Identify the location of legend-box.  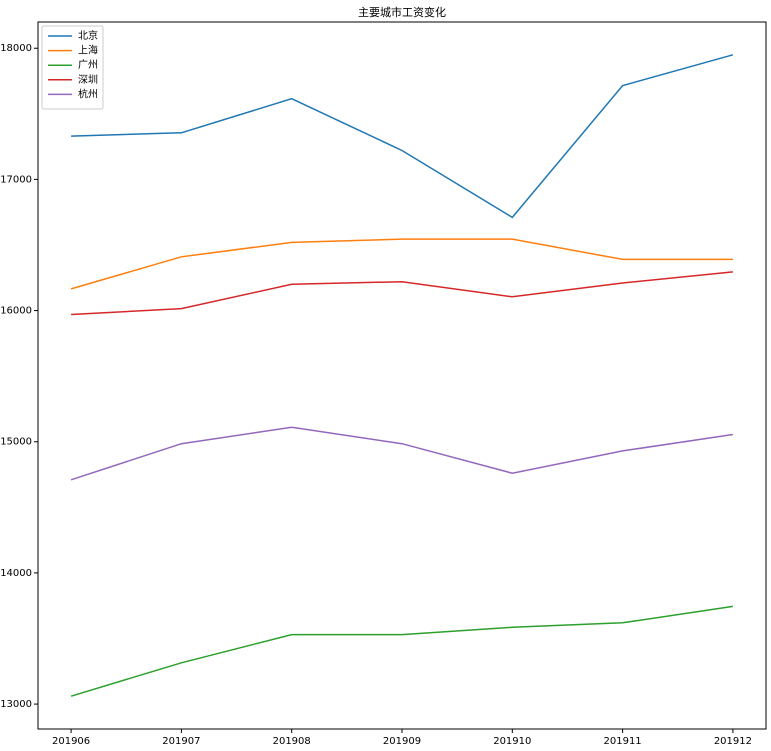
(72, 67).